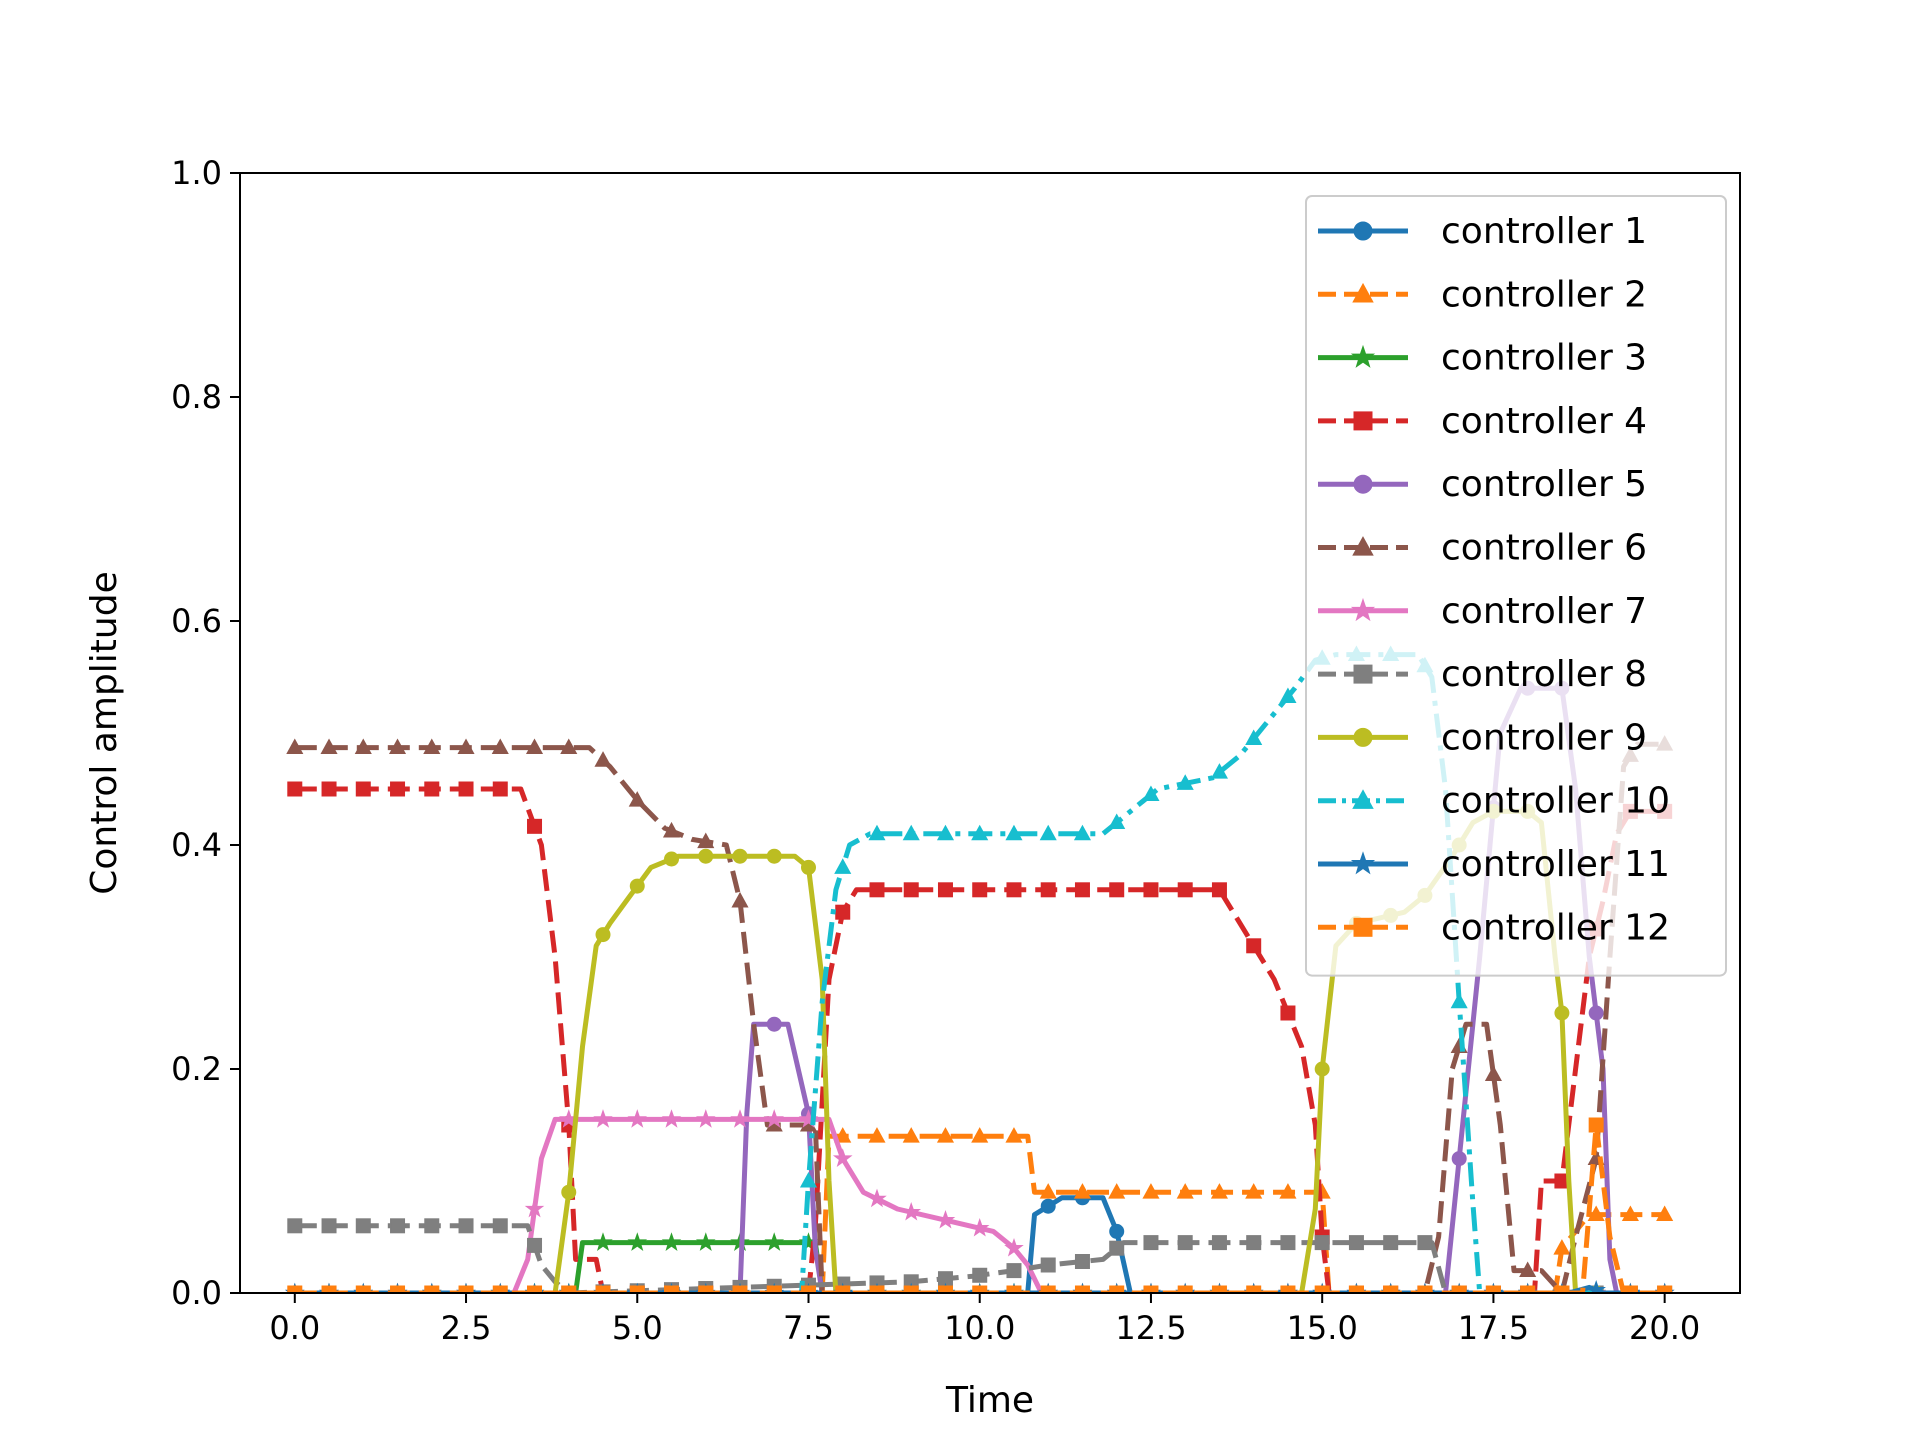 This screenshot has width=1920, height=1440. What do you see at coordinates (196, 621) in the screenshot?
I see `y-tick-label: 0.6` at bounding box center [196, 621].